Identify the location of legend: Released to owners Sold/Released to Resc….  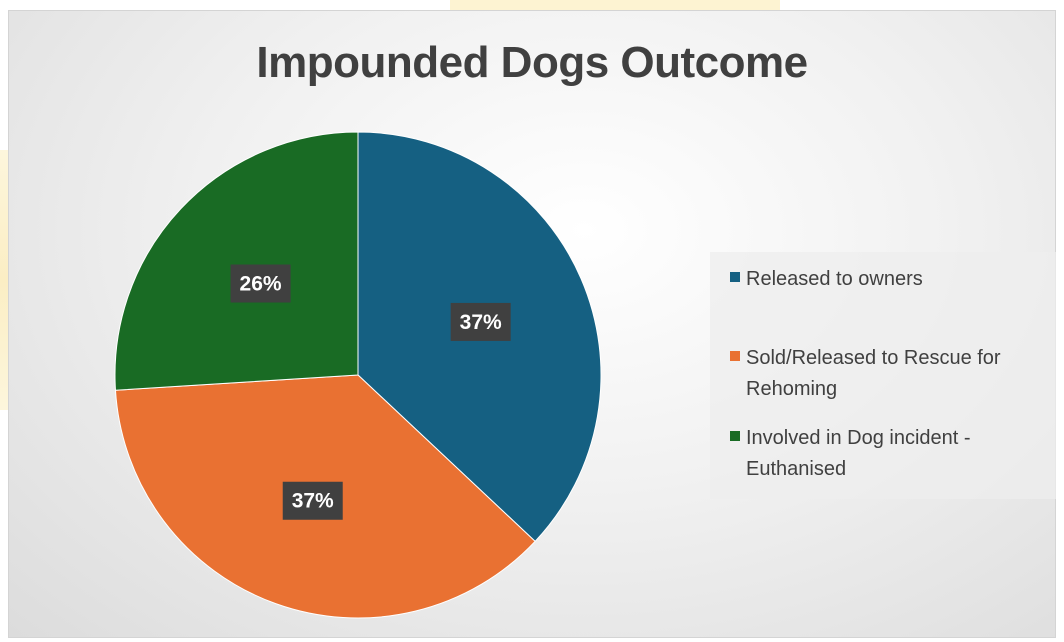
(883, 375).